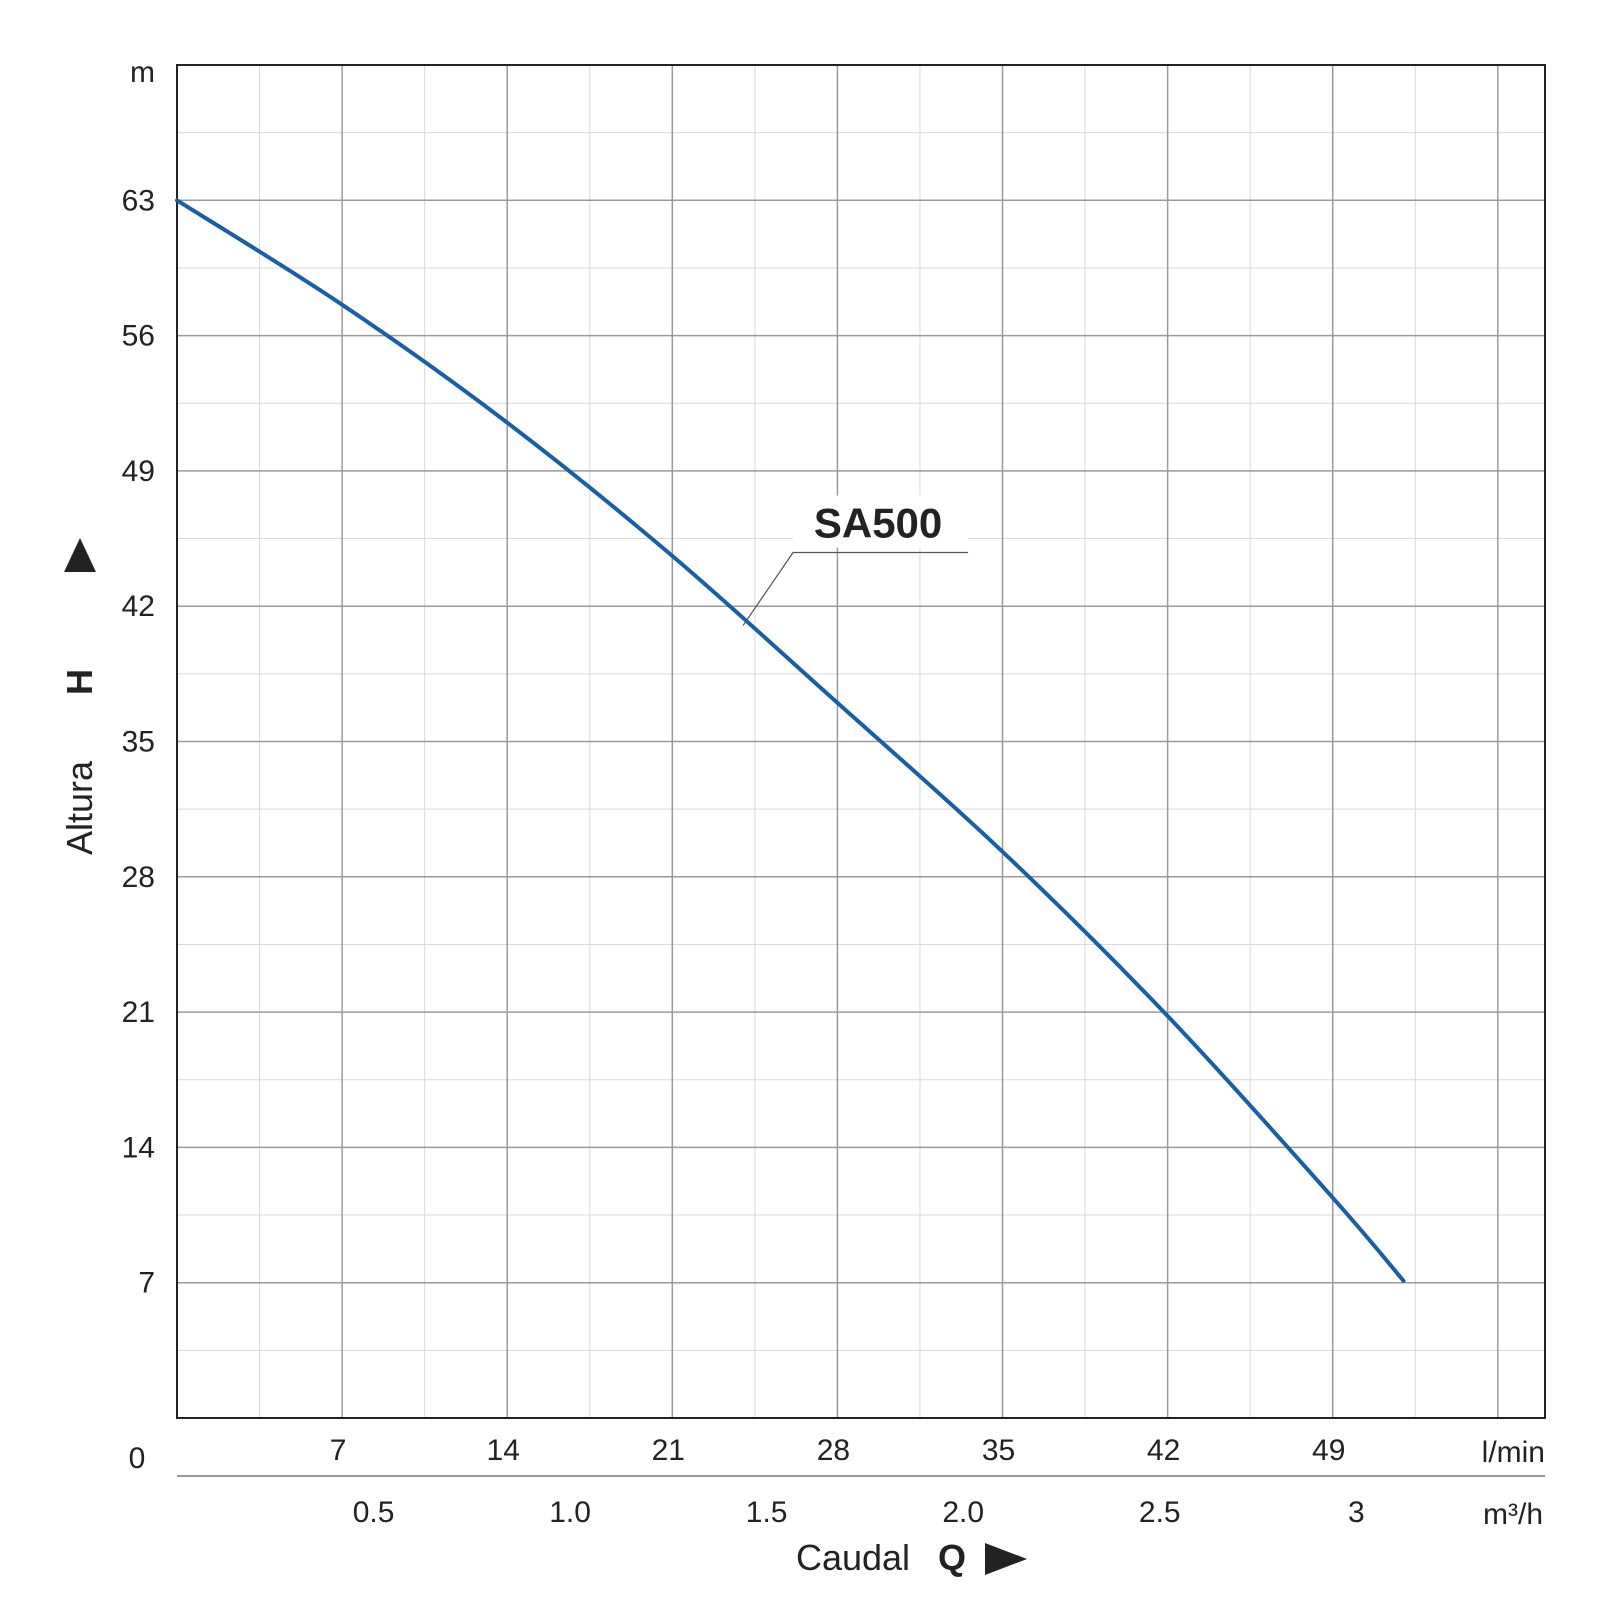  Describe the element at coordinates (1160, 1512) in the screenshot. I see `x-secondary-tick-label: 2.5` at that location.